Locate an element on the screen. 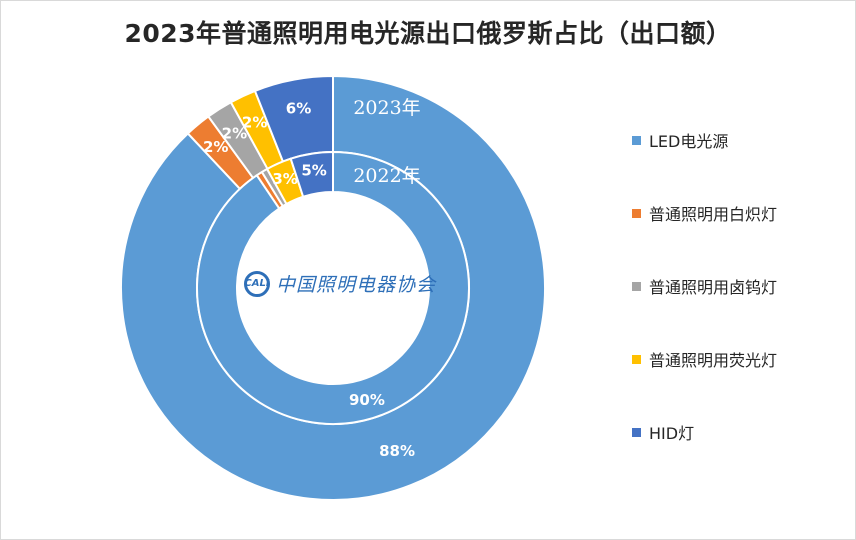 The width and height of the screenshot is (856, 540). donut-slice is located at coordinates (311, 174).